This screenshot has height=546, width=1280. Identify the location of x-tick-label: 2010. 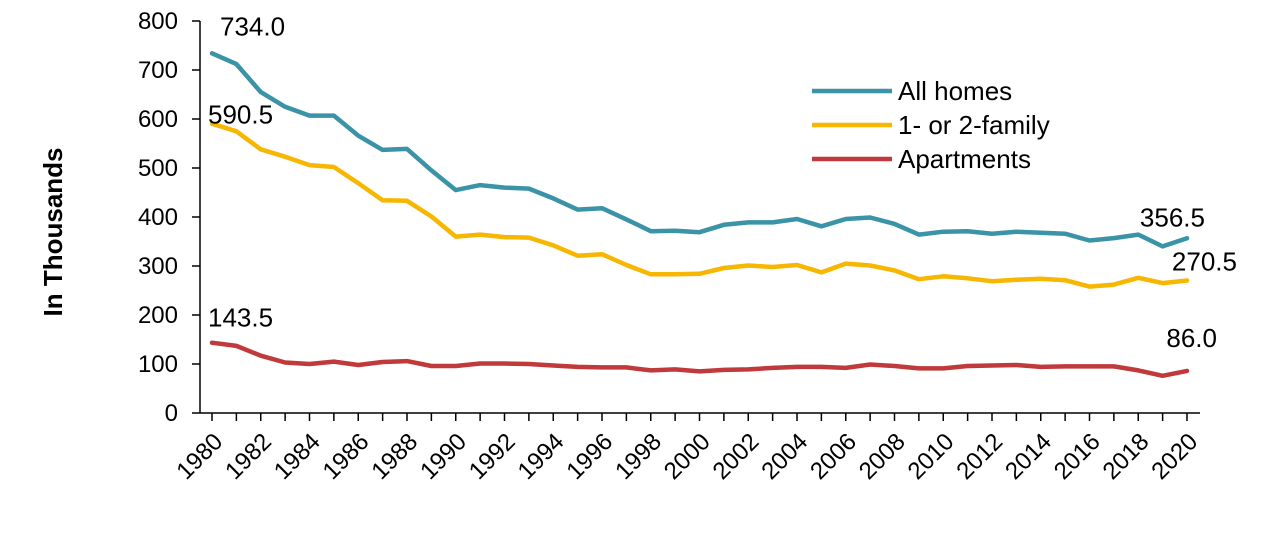
(931, 456).